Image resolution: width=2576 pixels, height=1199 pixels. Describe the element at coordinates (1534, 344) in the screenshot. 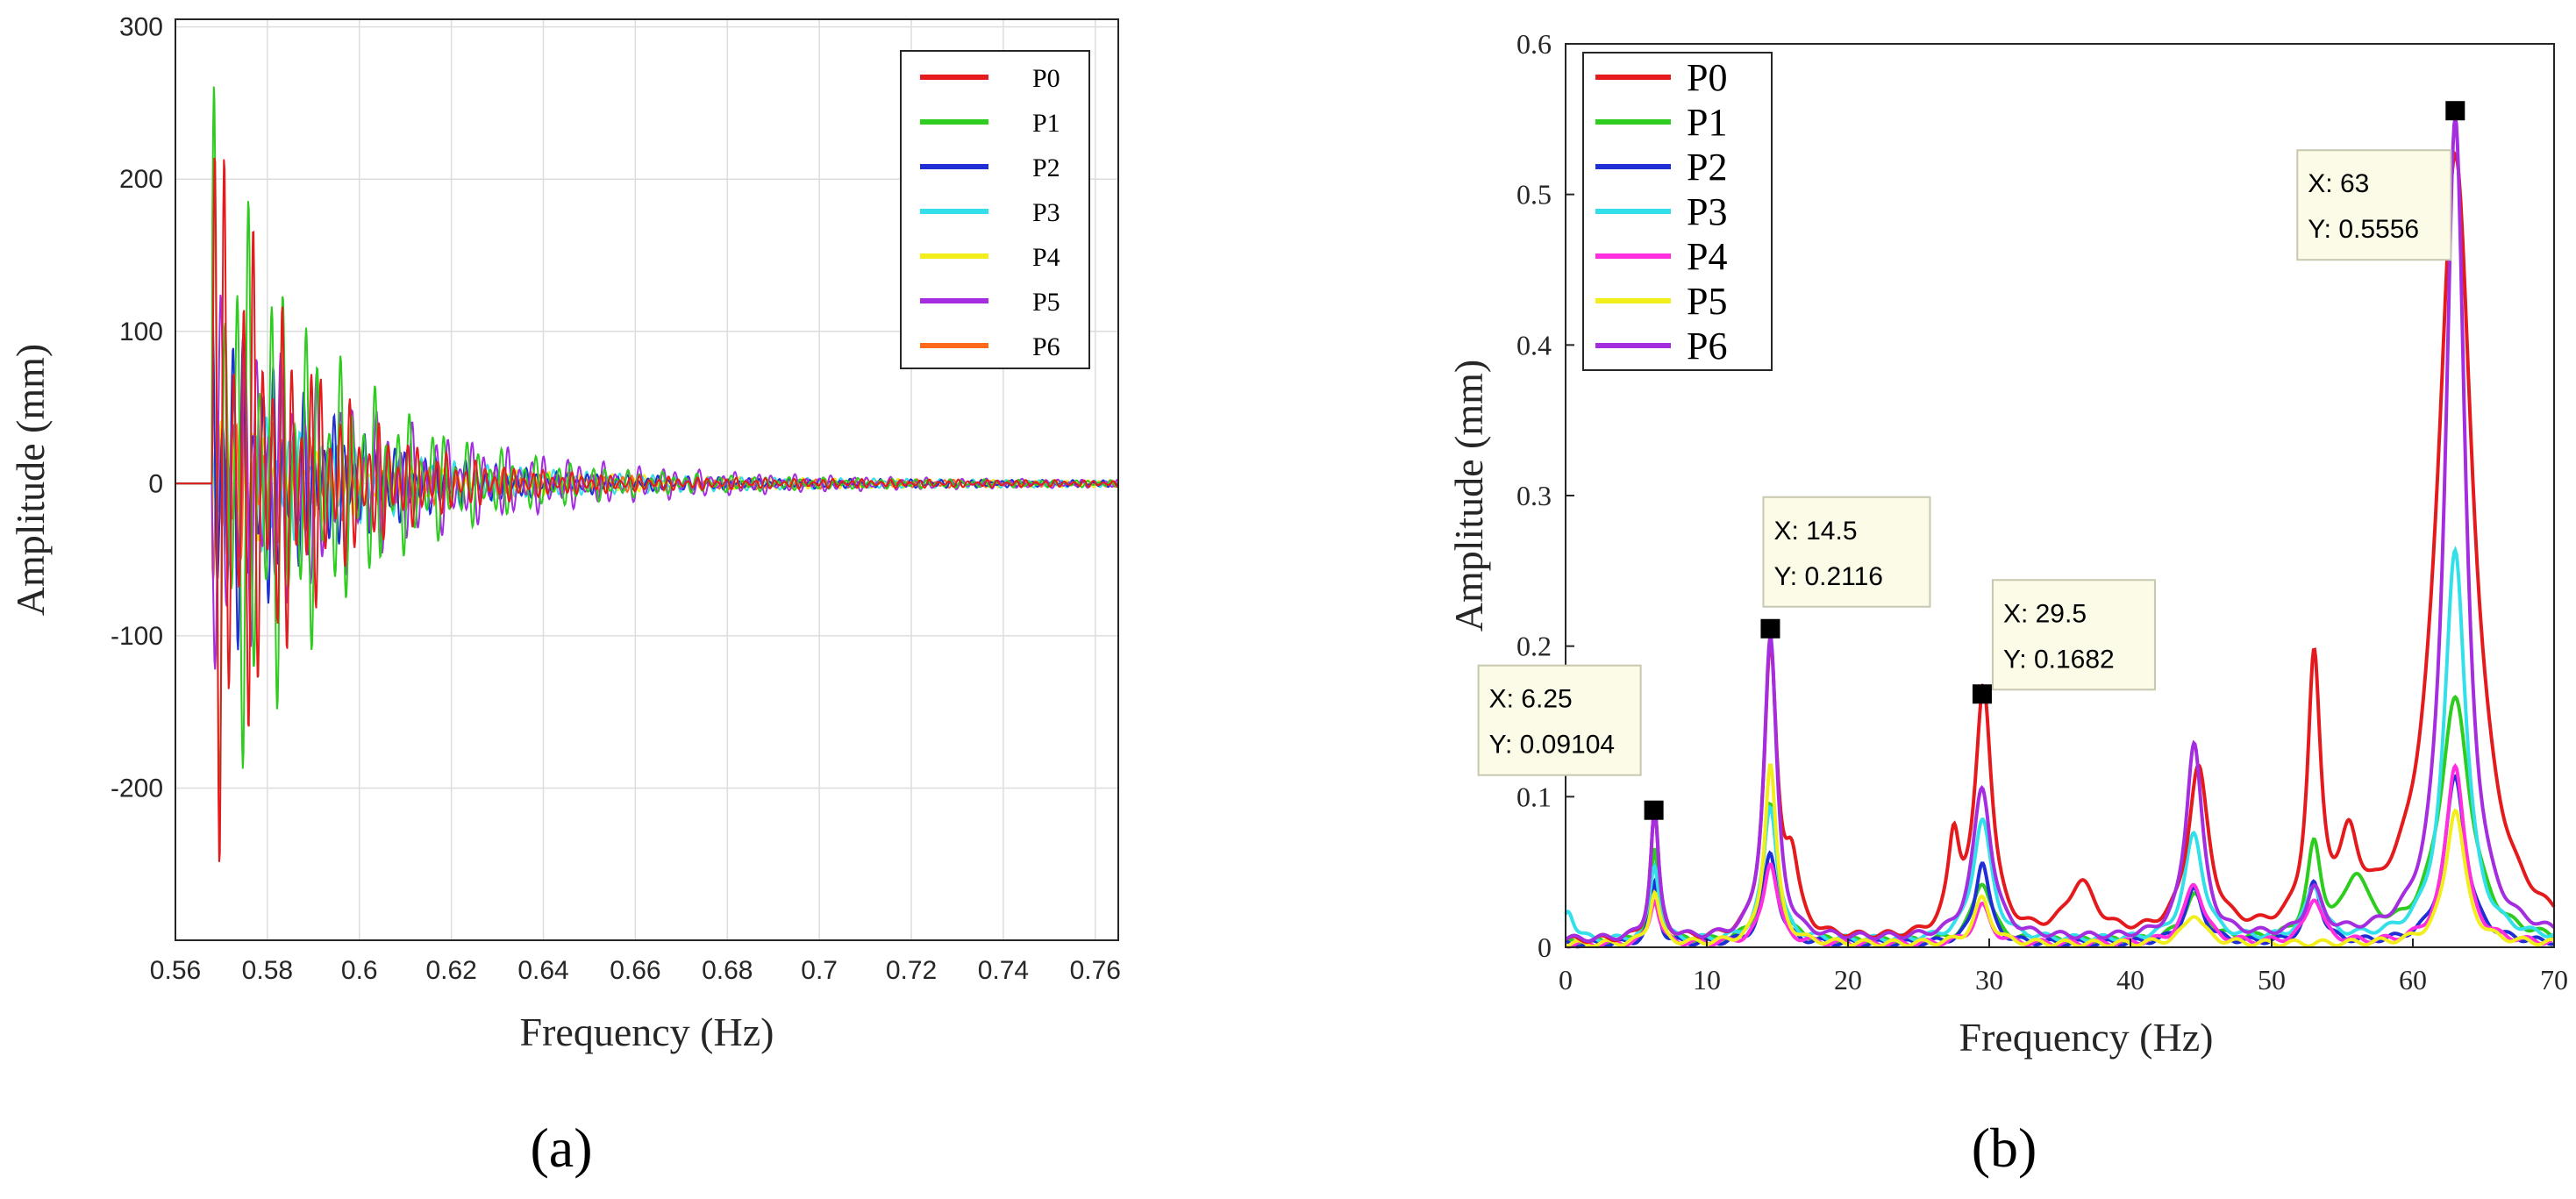

I see `ytick-label-b: 0.4` at that location.